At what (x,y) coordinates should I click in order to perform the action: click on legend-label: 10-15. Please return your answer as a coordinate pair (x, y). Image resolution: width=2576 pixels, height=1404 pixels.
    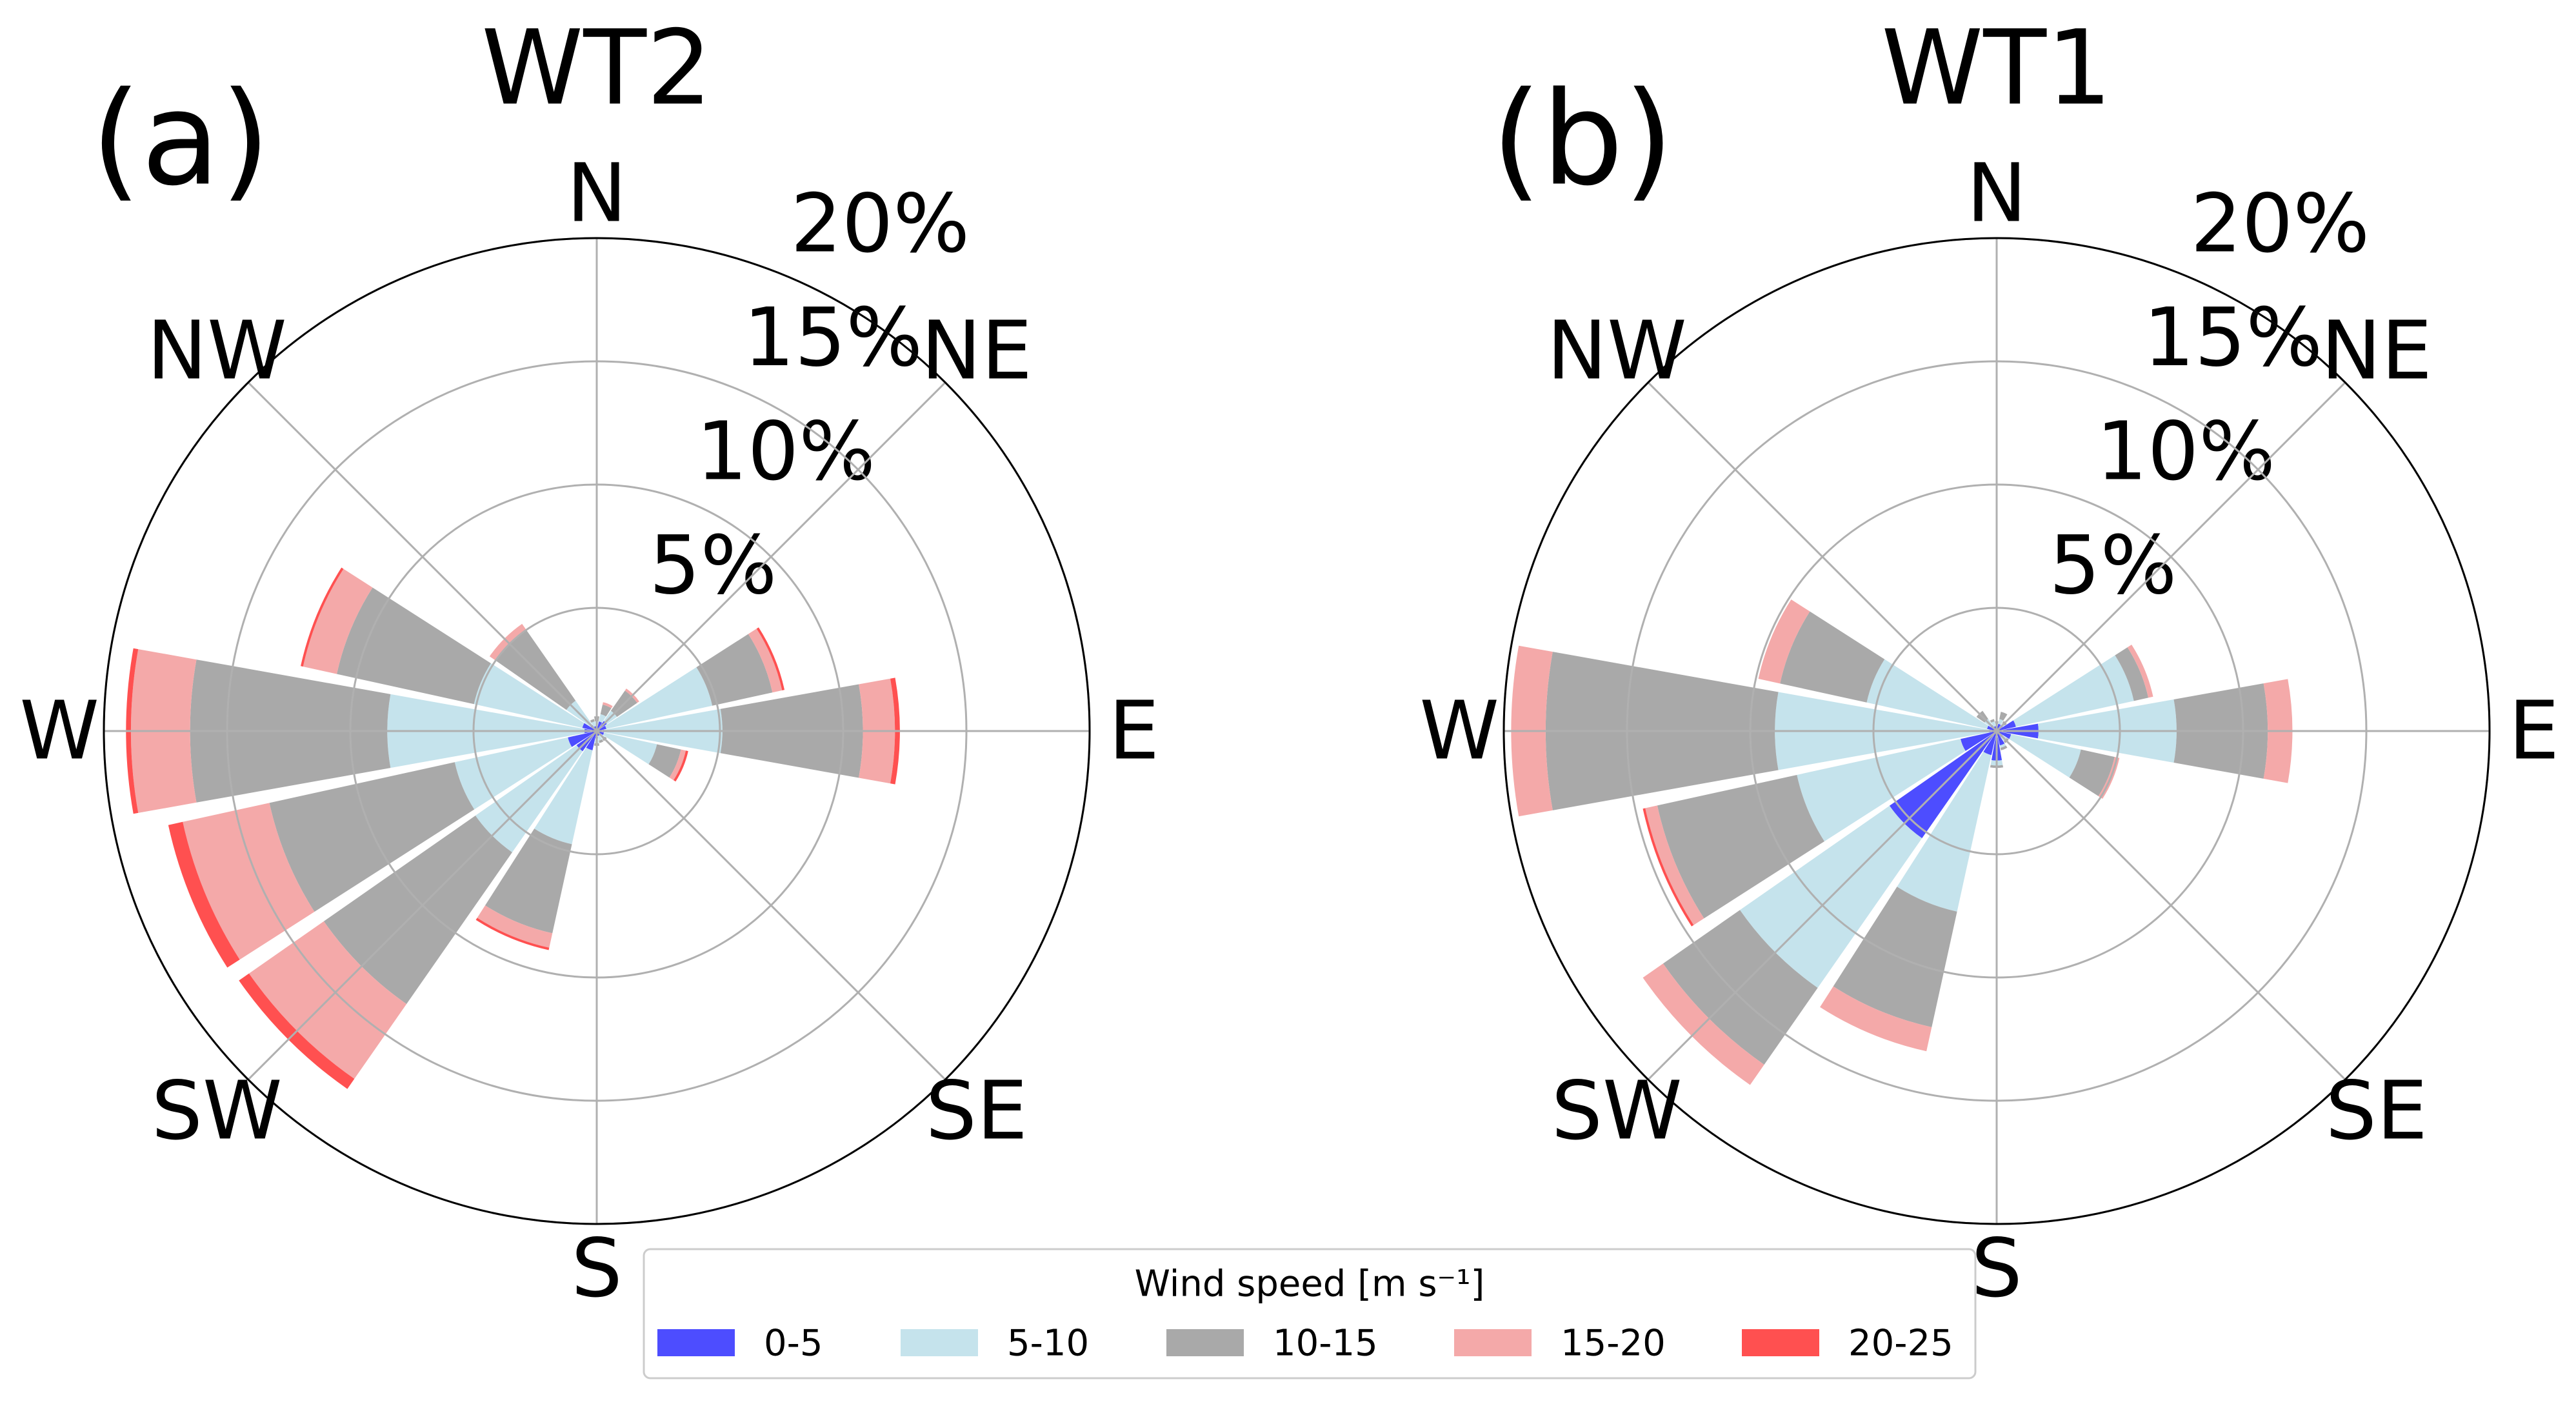
    Looking at the image, I should click on (1325, 1344).